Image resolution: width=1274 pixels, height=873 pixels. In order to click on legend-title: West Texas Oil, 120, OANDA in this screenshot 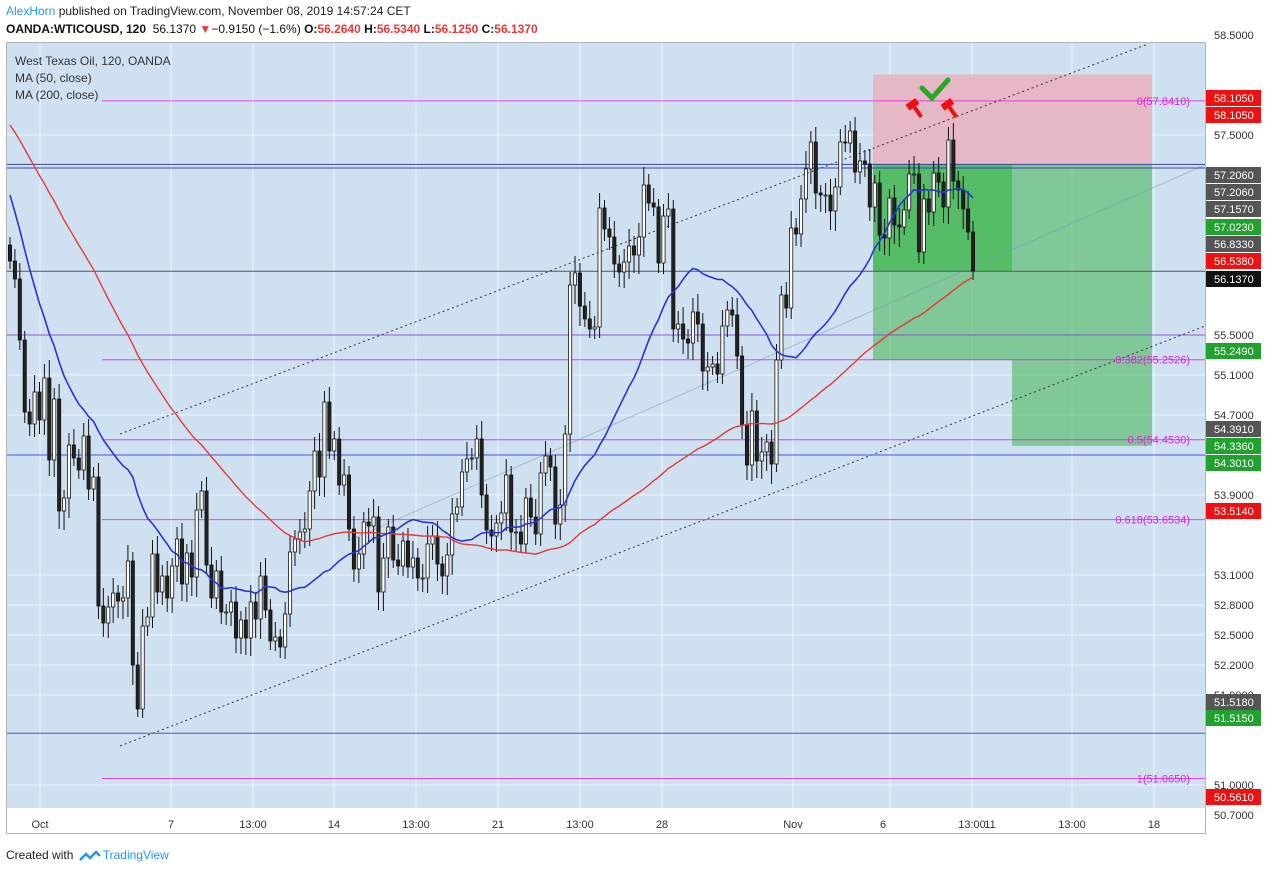, I will do `click(93, 61)`.